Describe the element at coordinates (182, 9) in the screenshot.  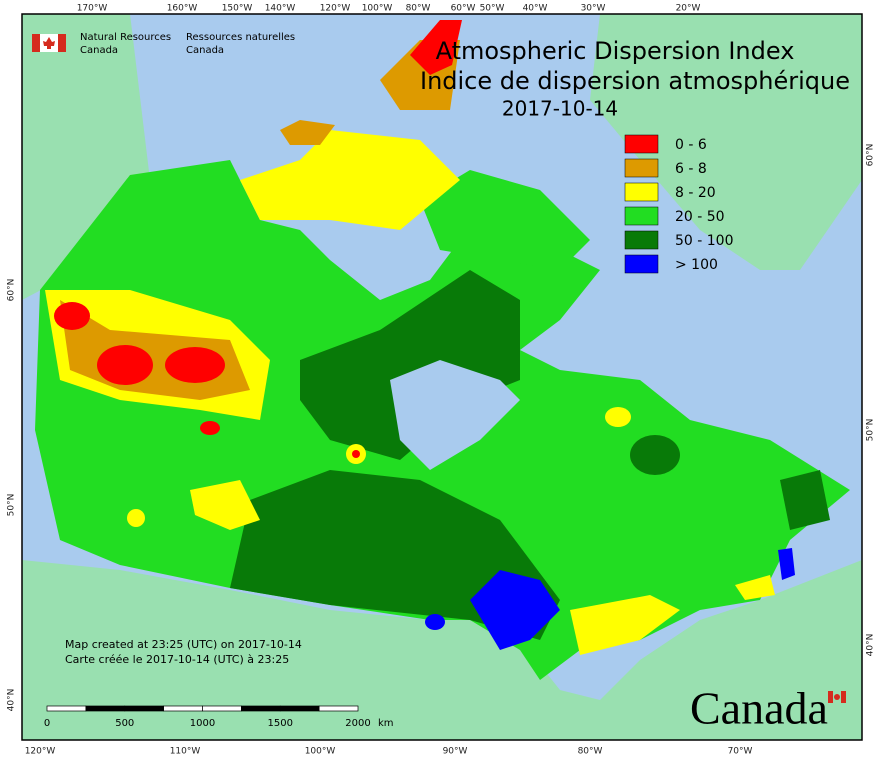
I see `lon-label: 160°W` at that location.